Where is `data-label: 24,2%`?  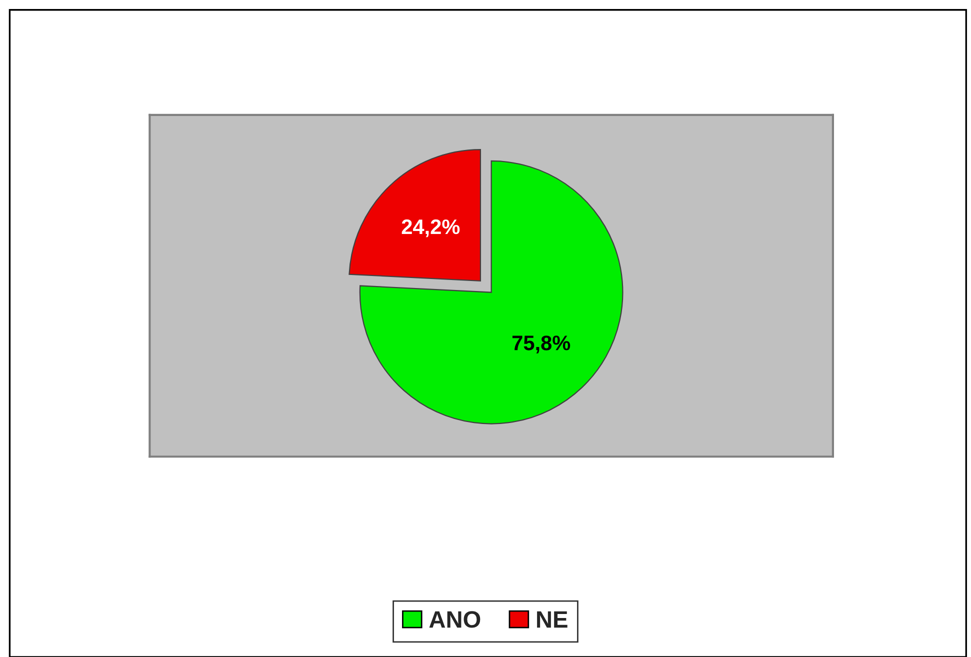
data-label: 24,2% is located at coordinates (431, 228).